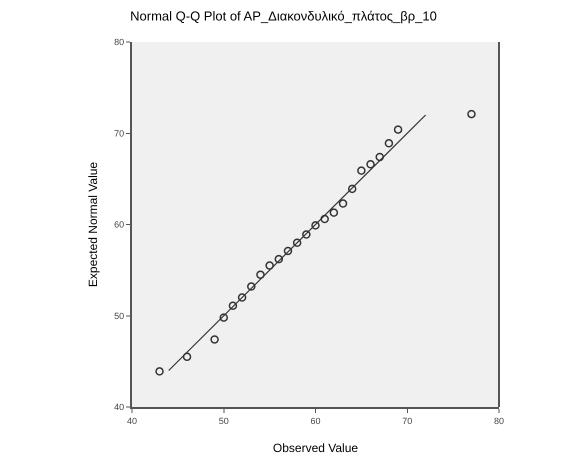 The height and width of the screenshot is (455, 567). Describe the element at coordinates (499, 421) in the screenshot. I see `x-tick-label: 80` at that location.